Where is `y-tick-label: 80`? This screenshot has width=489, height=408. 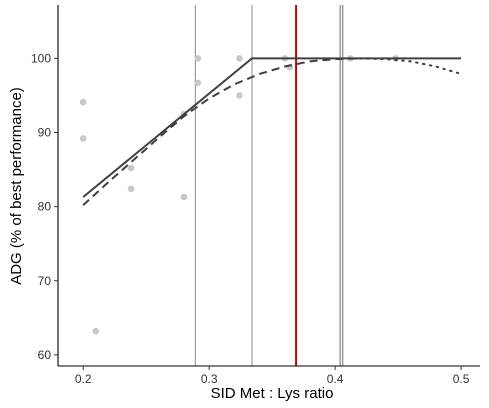
y-tick-label: 80 is located at coordinates (45, 207).